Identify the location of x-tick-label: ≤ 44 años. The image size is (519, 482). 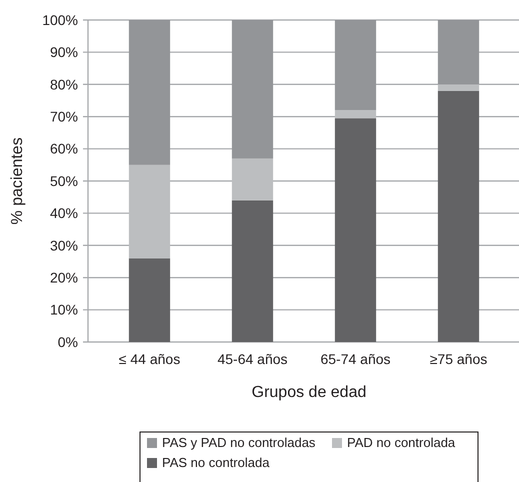
(149, 359).